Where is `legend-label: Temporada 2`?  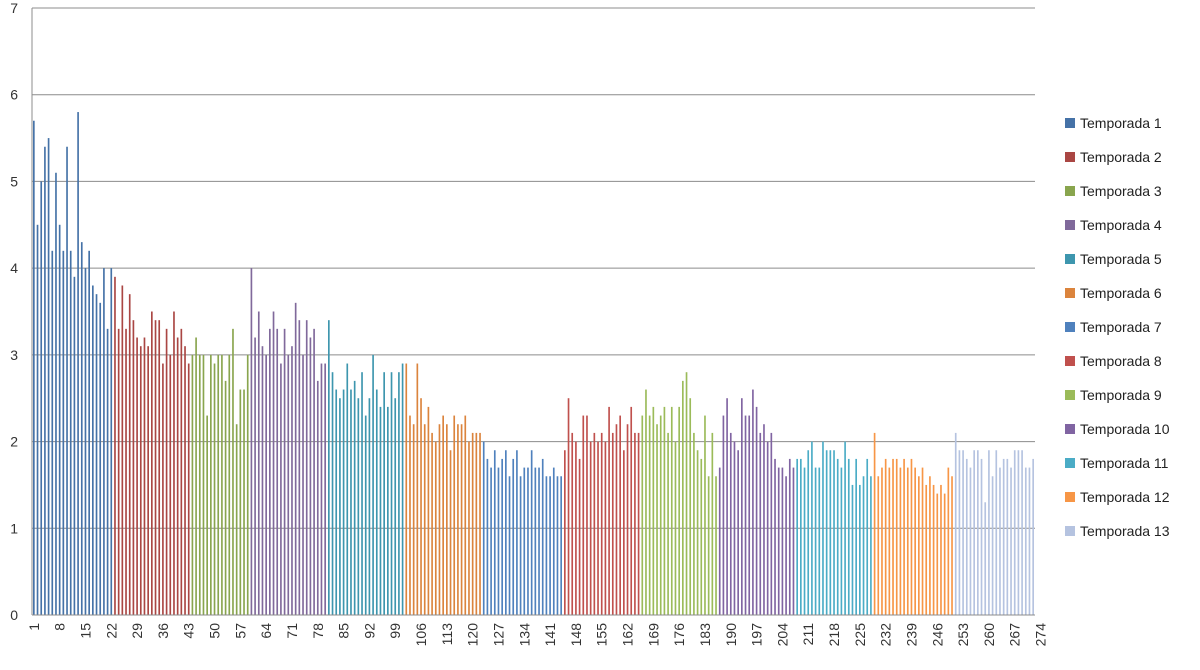 legend-label: Temporada 2 is located at coordinates (1121, 157).